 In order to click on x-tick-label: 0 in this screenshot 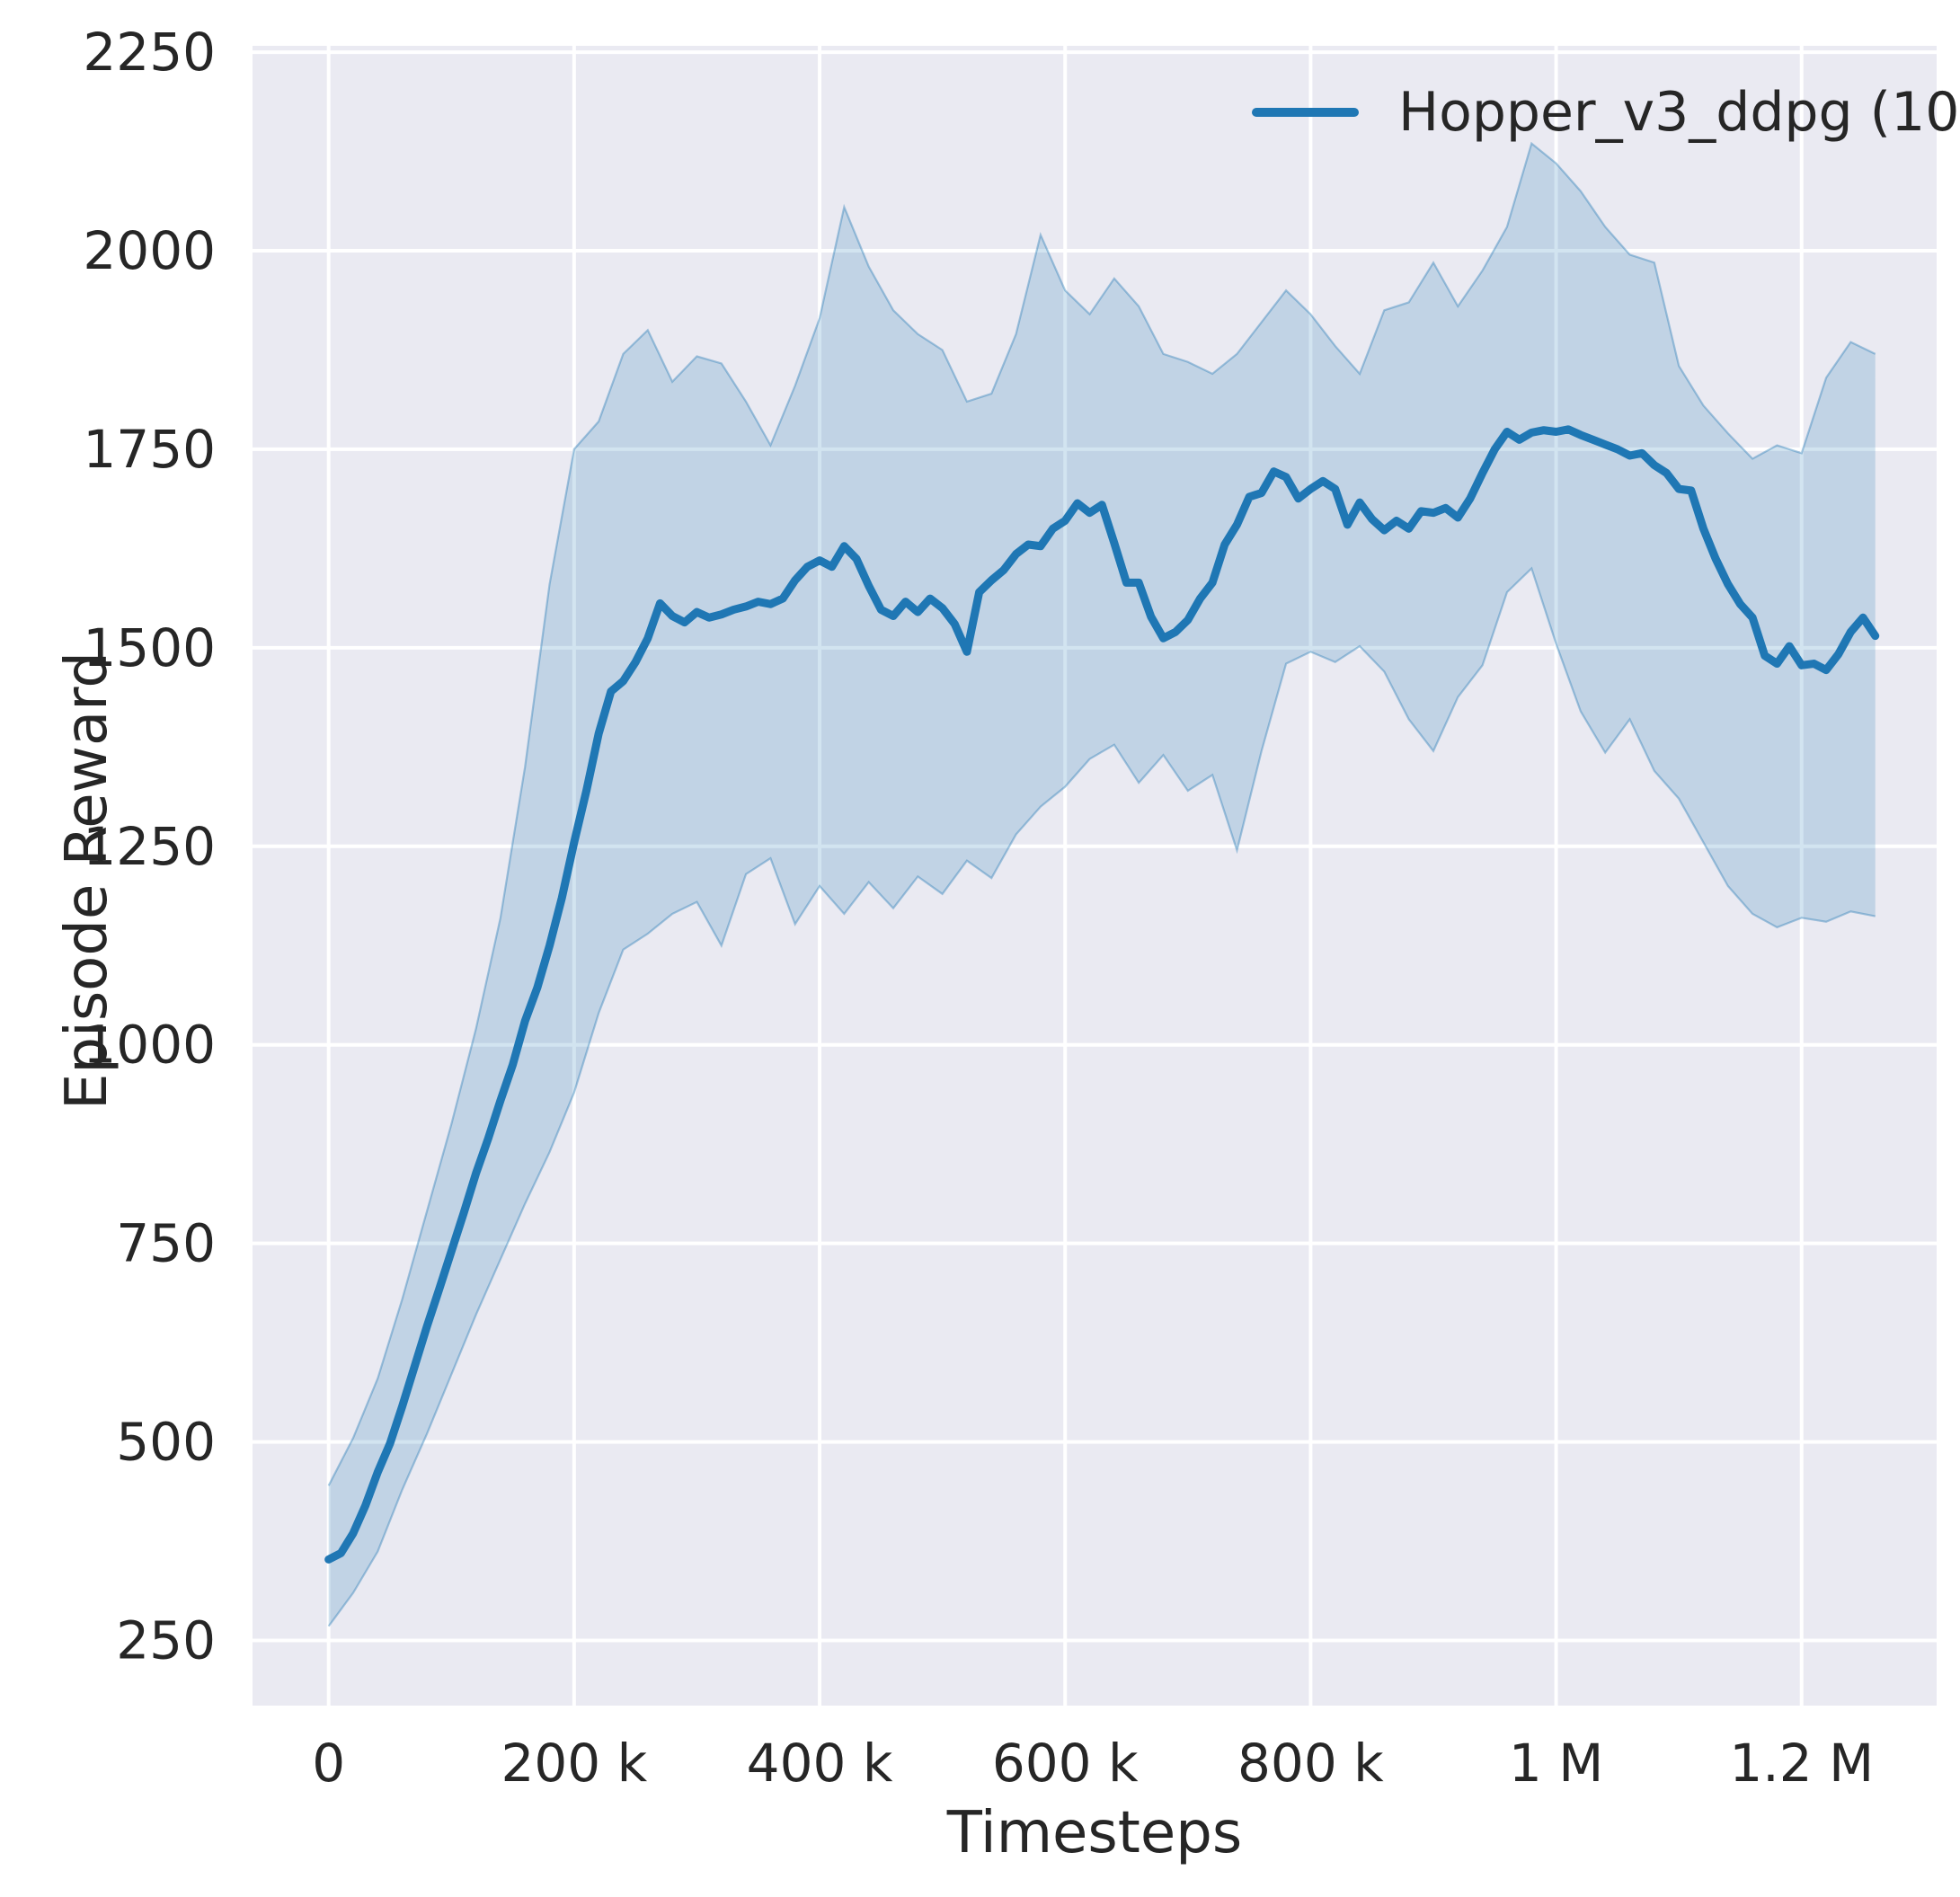, I will do `click(329, 1763)`.